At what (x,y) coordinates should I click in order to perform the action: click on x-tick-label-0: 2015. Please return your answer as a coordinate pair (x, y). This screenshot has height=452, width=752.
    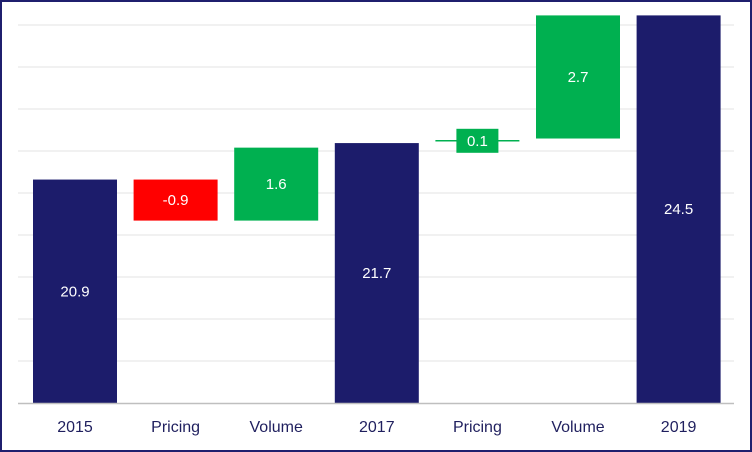
    Looking at the image, I should click on (75, 427).